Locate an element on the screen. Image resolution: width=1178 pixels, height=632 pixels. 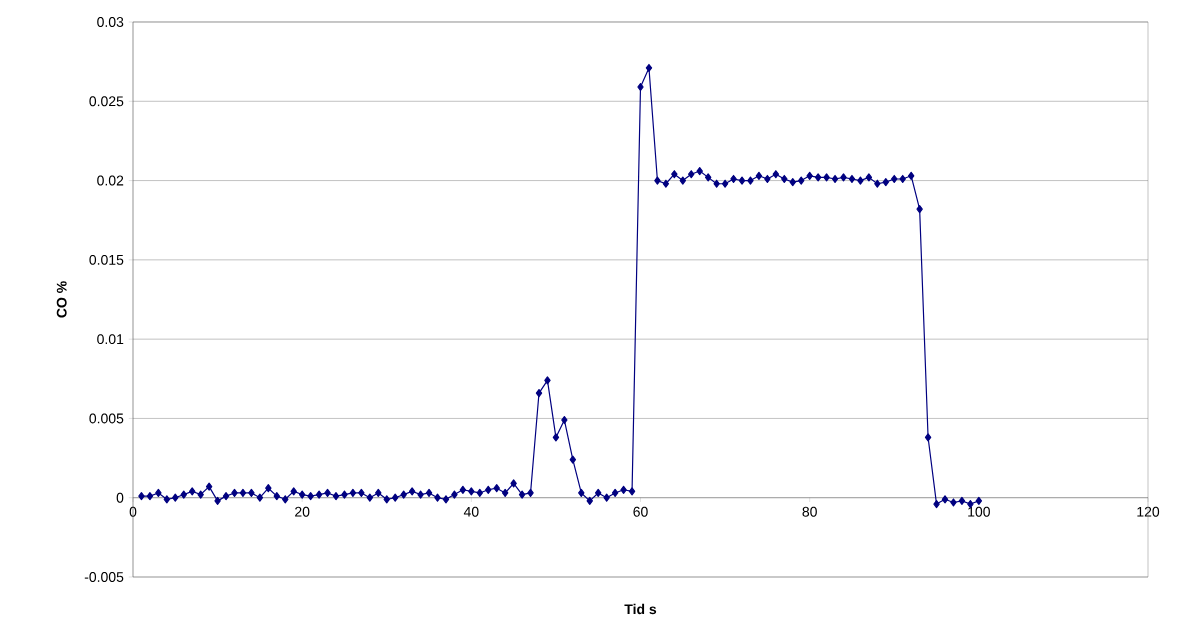
y-tick-label: 0.02 is located at coordinates (110, 180).